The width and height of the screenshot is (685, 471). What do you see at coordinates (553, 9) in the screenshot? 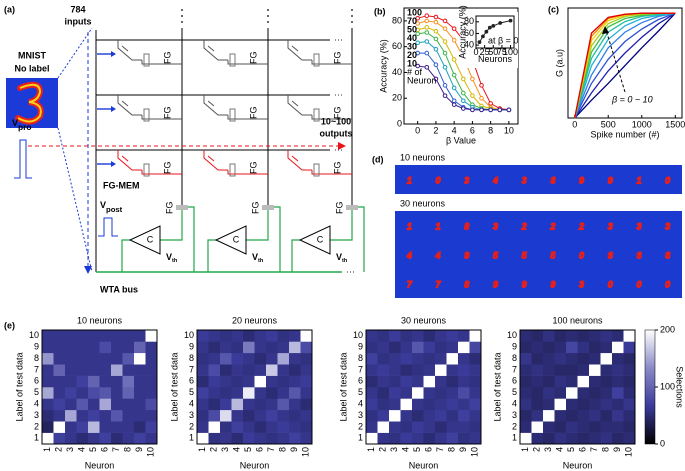
I see `panel-label: (c)` at bounding box center [553, 9].